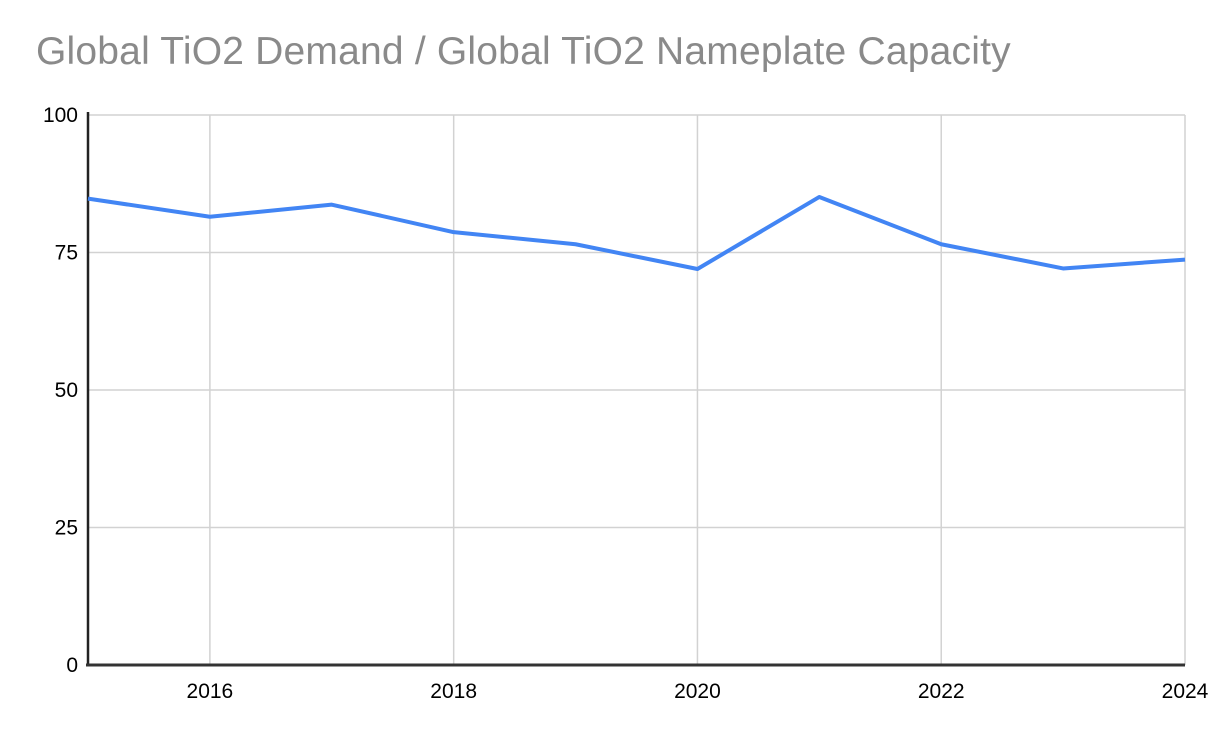 The height and width of the screenshot is (742, 1222). Describe the element at coordinates (941, 691) in the screenshot. I see `x-tick-label: 2022` at that location.